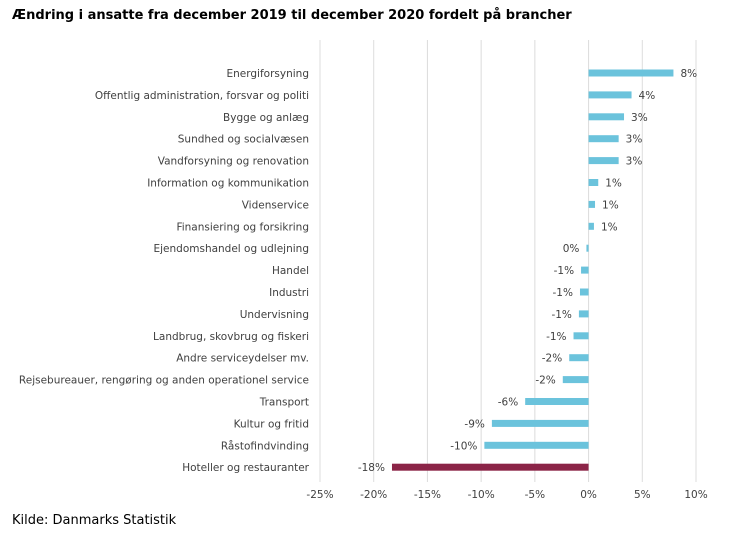 Image resolution: width=732 pixels, height=541 pixels. Describe the element at coordinates (463, 446) in the screenshot. I see `data-label: -10%` at that location.